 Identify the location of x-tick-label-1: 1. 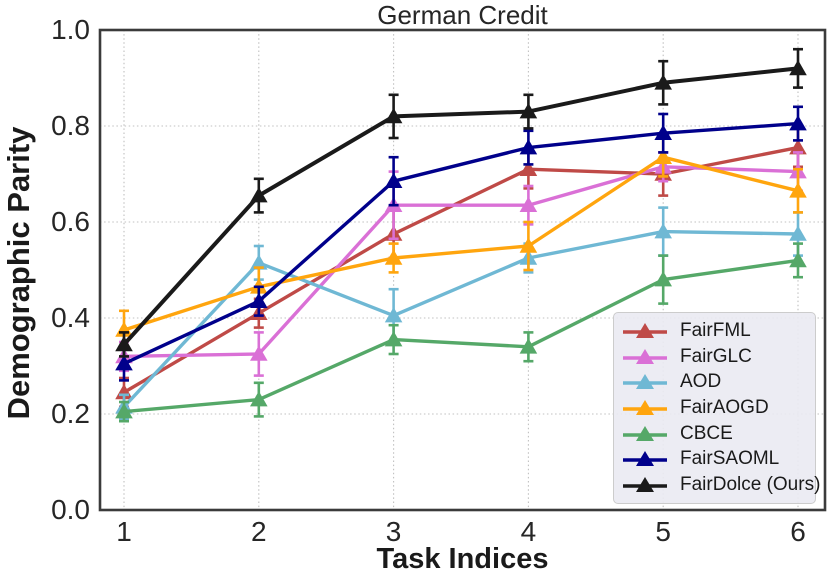
(124, 531).